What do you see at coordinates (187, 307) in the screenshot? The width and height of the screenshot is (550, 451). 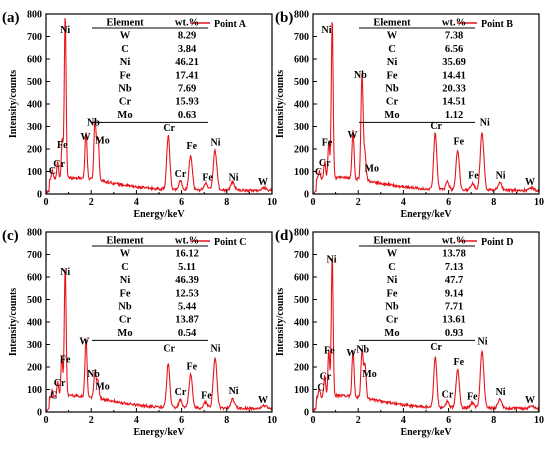 I see `table-cell-wt: 5.44` at bounding box center [187, 307].